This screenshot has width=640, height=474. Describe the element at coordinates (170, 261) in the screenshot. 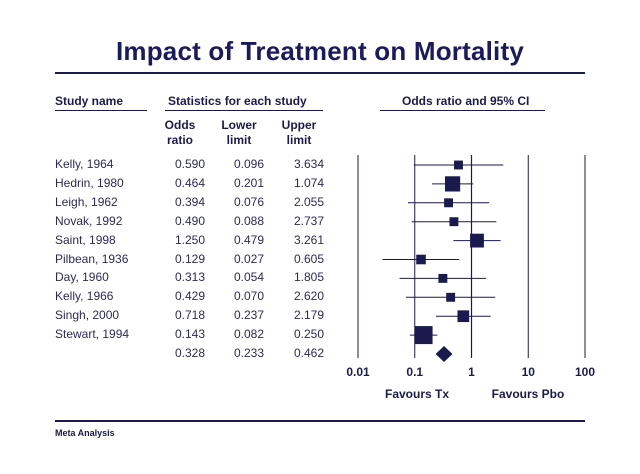

I see `study-row: Pilbean, 1936 0.129 0.027 0.605` at that location.